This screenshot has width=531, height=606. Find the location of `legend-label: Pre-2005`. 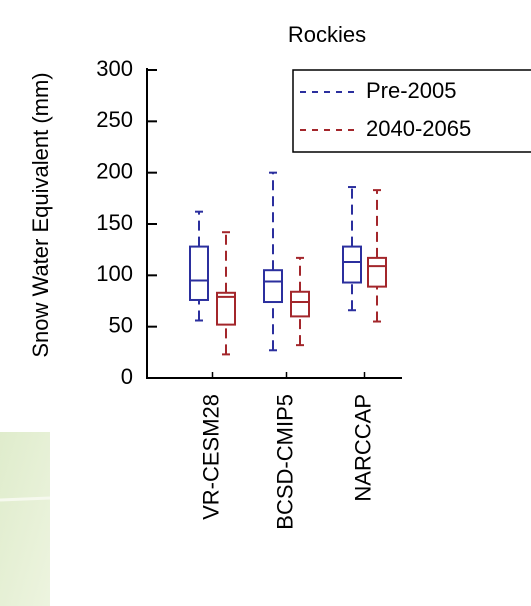

legend-label: Pre-2005 is located at coordinates (411, 90).